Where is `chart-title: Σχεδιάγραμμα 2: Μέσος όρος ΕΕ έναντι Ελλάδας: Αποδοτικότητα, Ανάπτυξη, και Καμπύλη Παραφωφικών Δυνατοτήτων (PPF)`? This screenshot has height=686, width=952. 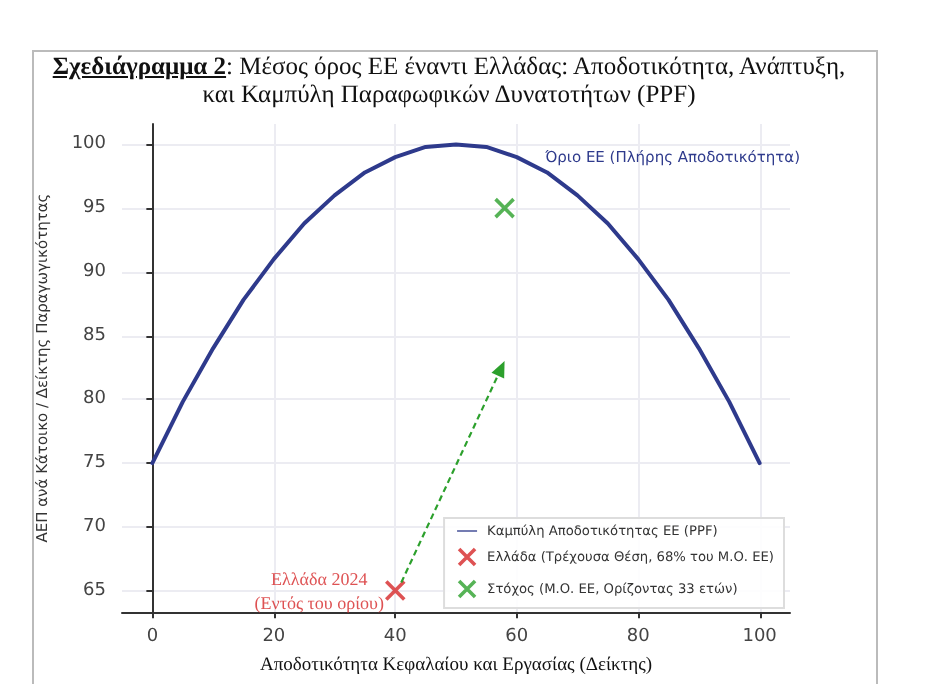
chart-title: Σχεδιάγραμμα 2: Μέσος όρος ΕΕ έναντι Ελλάδας: Αποδοτικότητα, Ανάπτυξη, και Καμπύλη Παραφωφικών Δυνατοτήτων (PPF) is located at coordinates (449, 80).